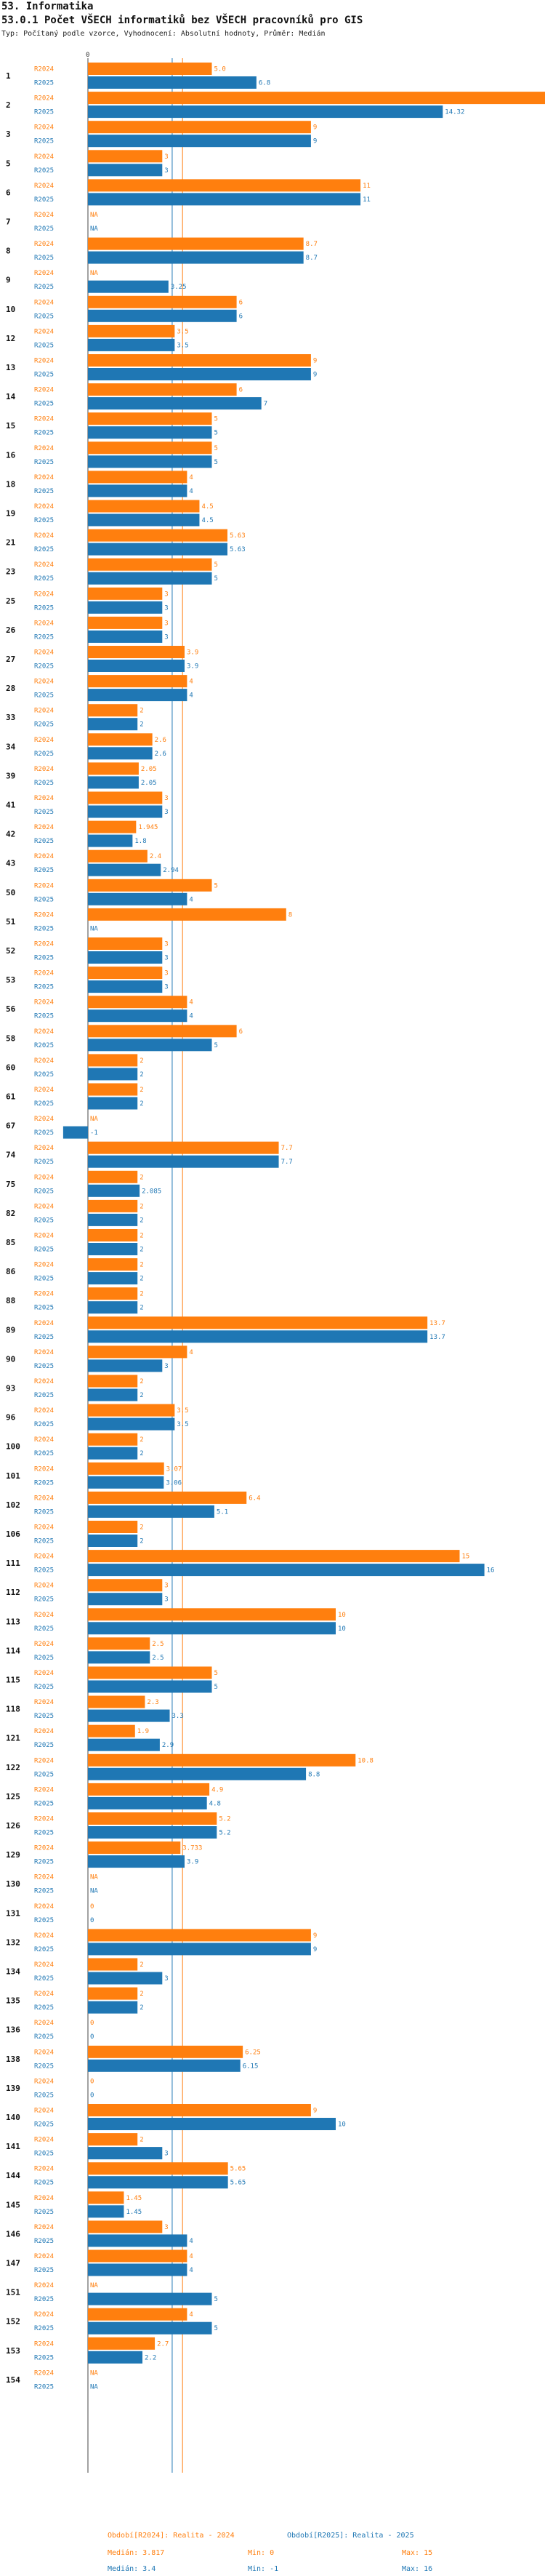  I want to click on category-label: 96, so click(11, 1418).